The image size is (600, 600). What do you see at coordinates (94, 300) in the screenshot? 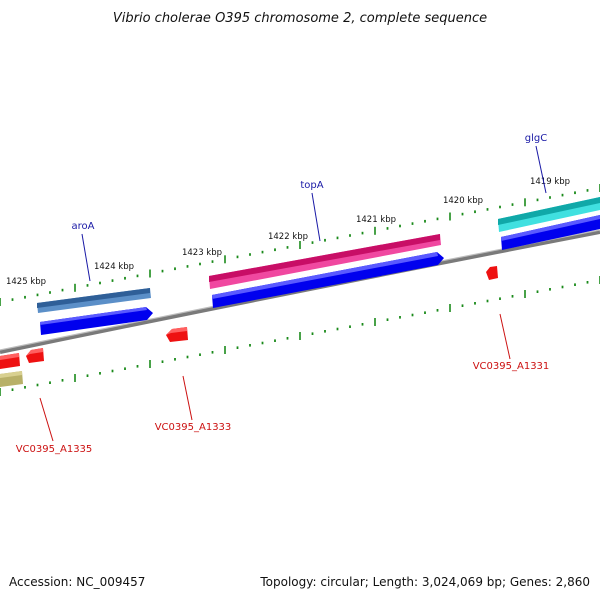
I see `gene-aroA` at bounding box center [94, 300].